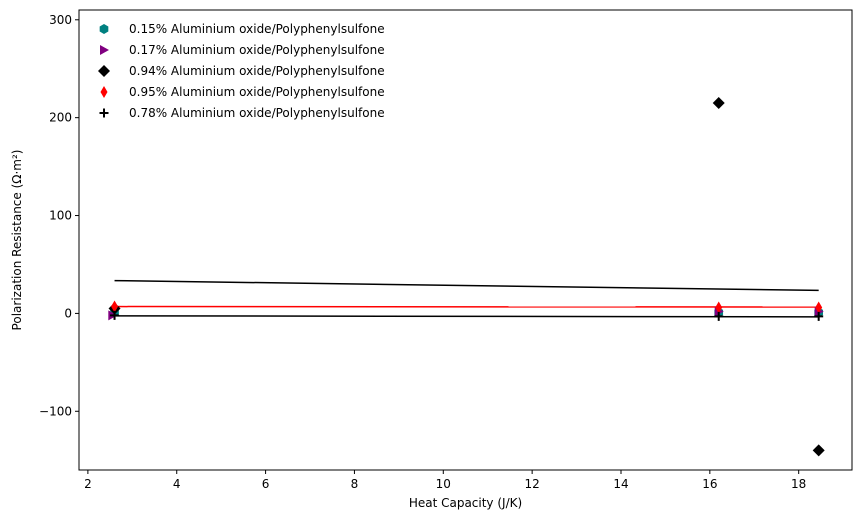  I want to click on x-tick-label: 10, so click(443, 484).